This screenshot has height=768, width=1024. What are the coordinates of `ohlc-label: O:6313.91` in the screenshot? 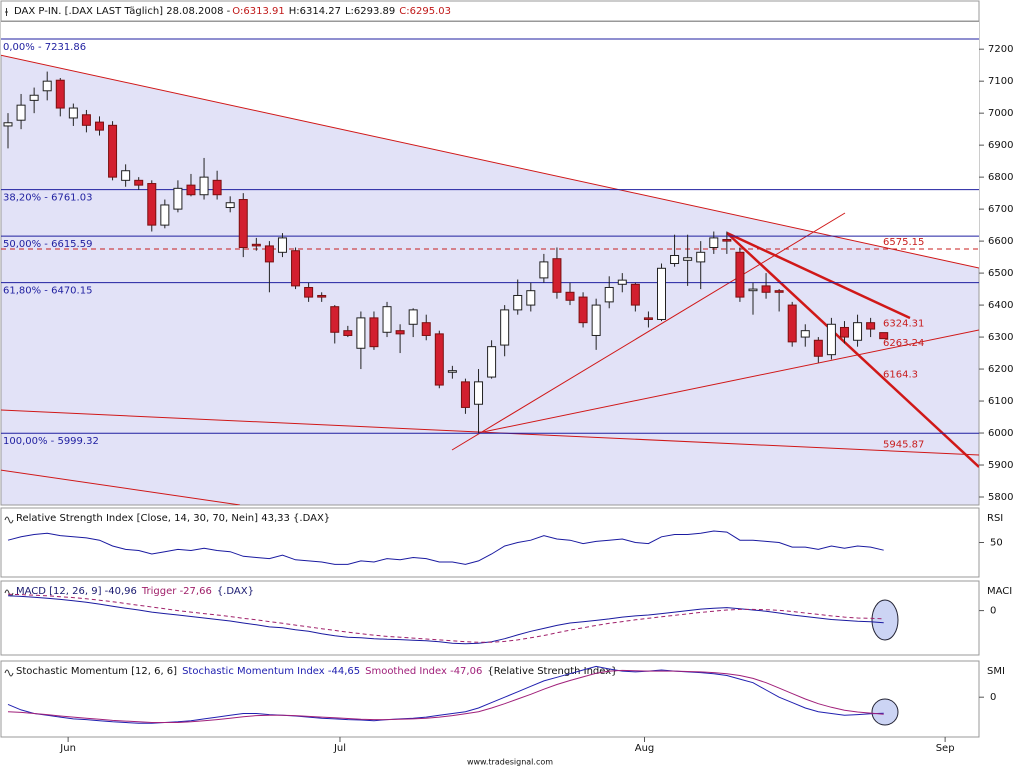 It's located at (258, 11).